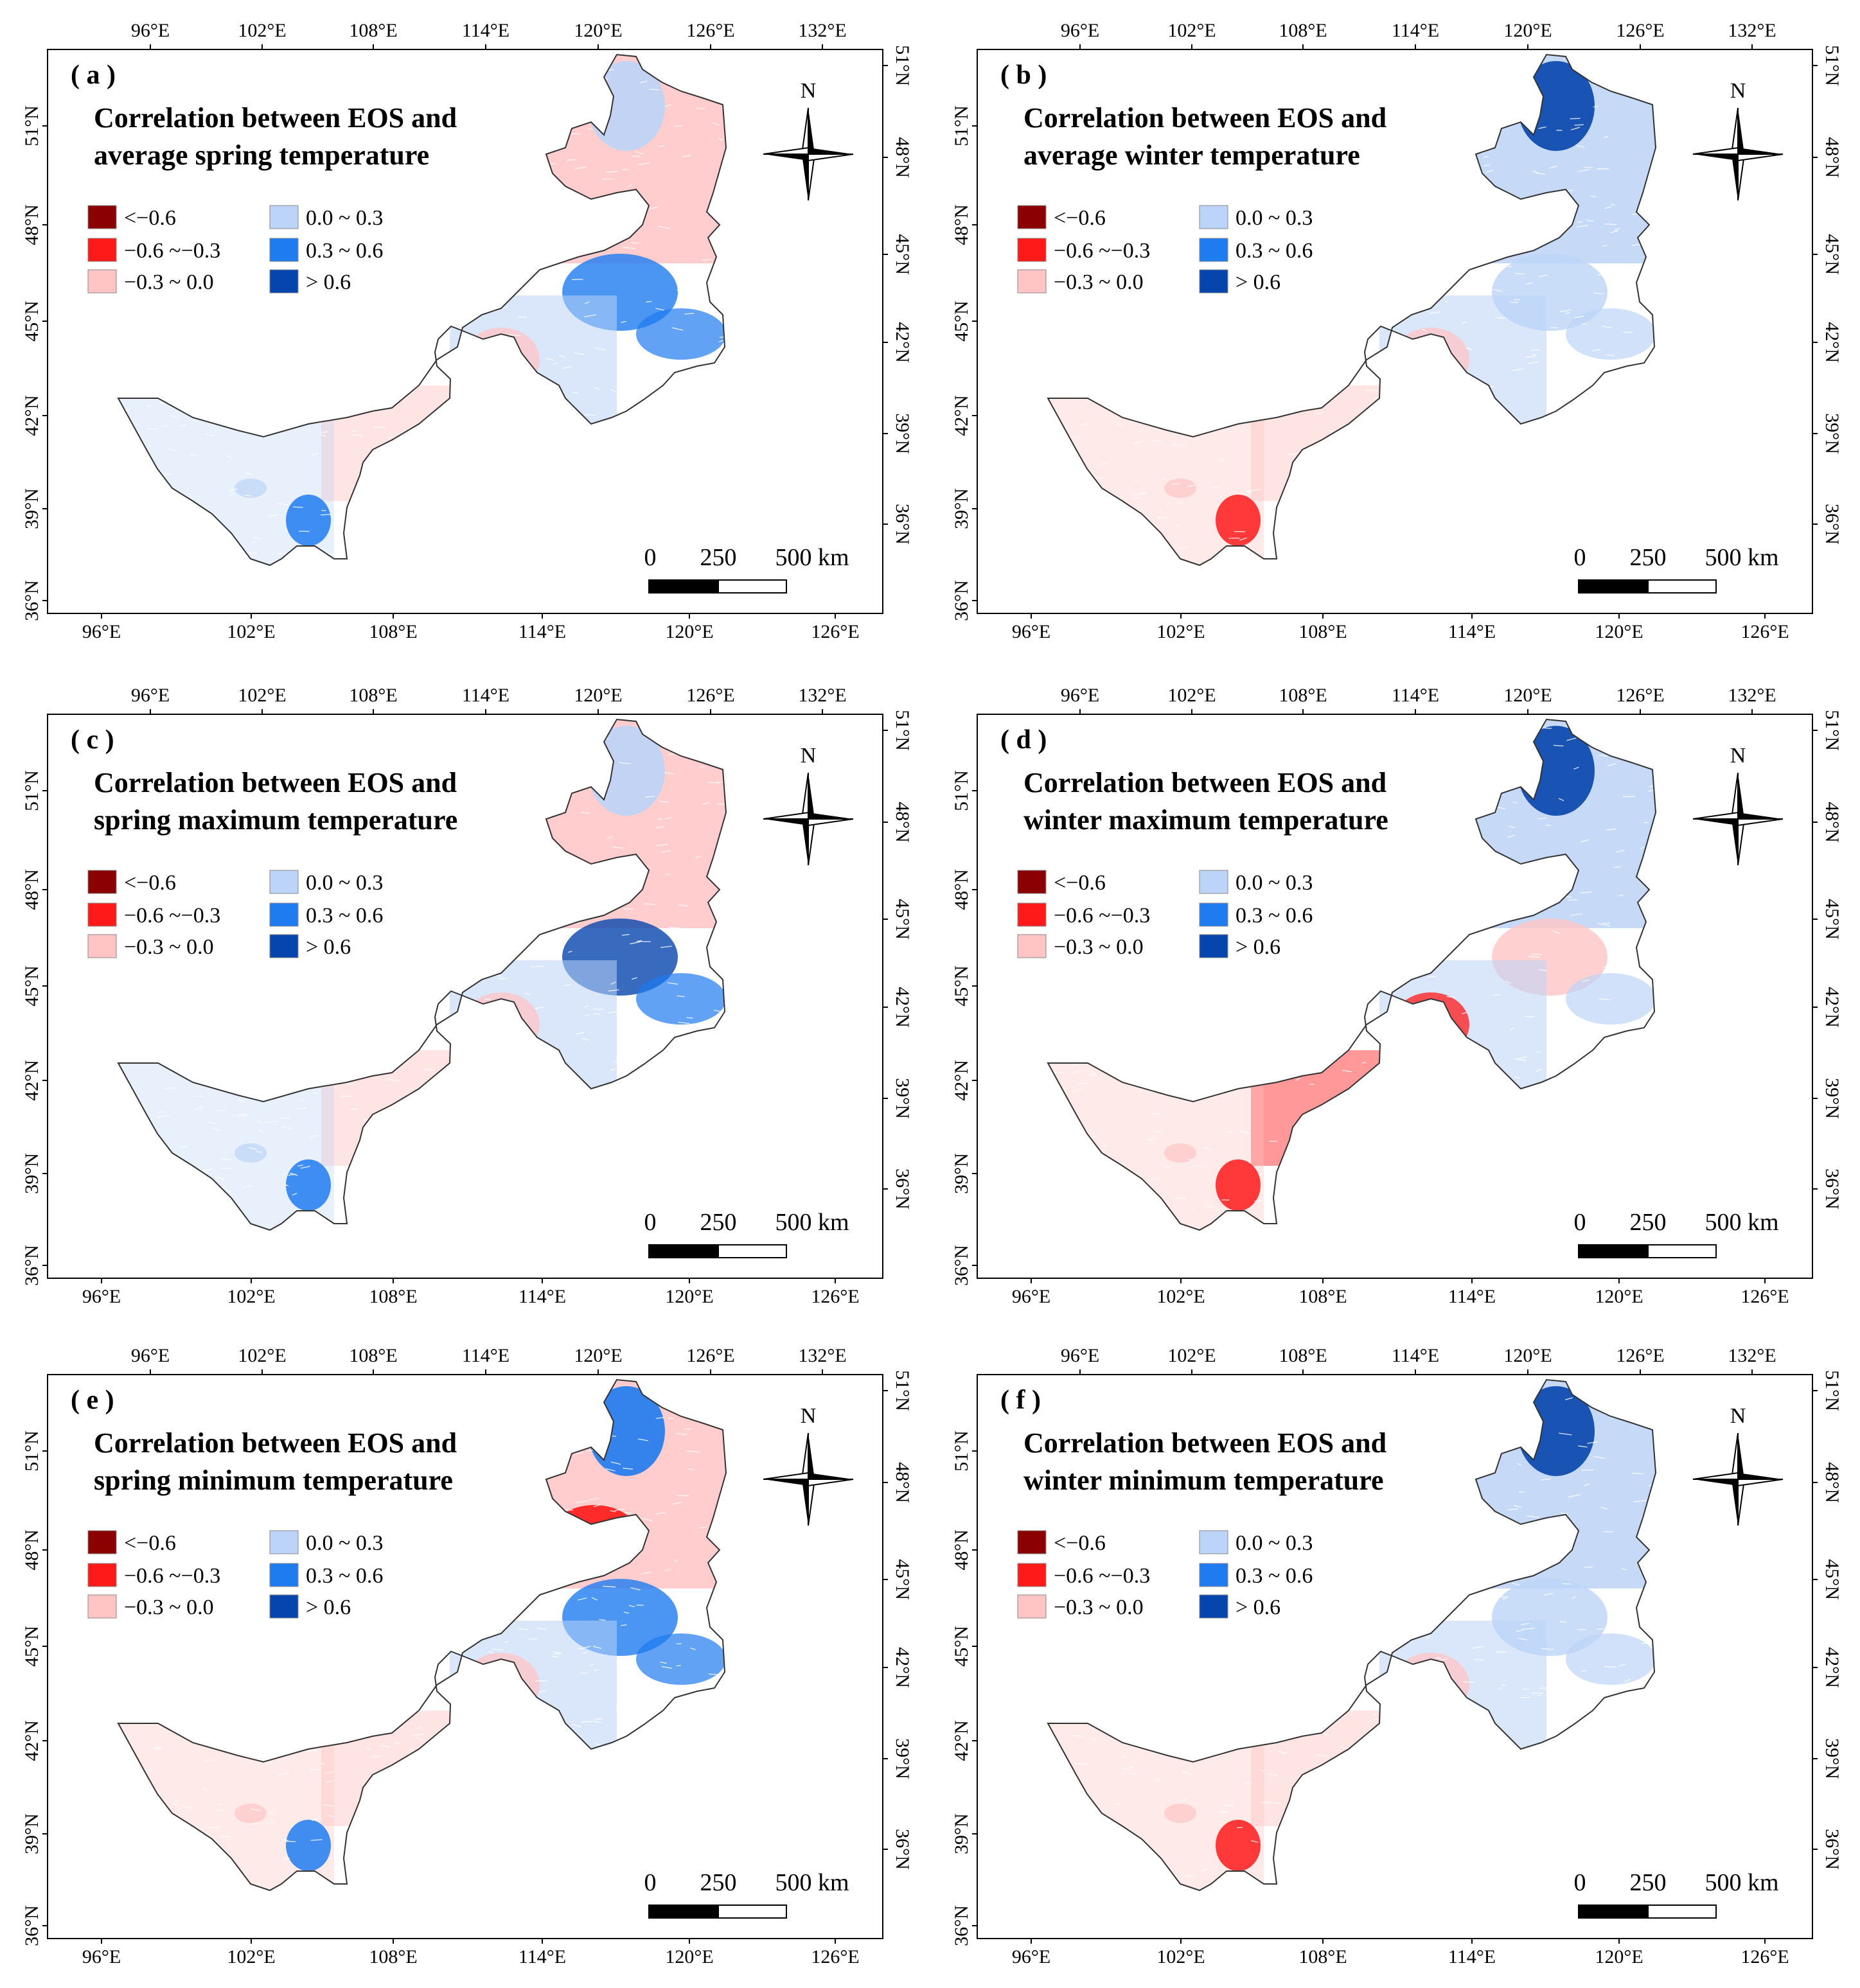 This screenshot has width=1860, height=1988. What do you see at coordinates (1832, 1850) in the screenshot?
I see `lat-right-label: 36°N` at bounding box center [1832, 1850].